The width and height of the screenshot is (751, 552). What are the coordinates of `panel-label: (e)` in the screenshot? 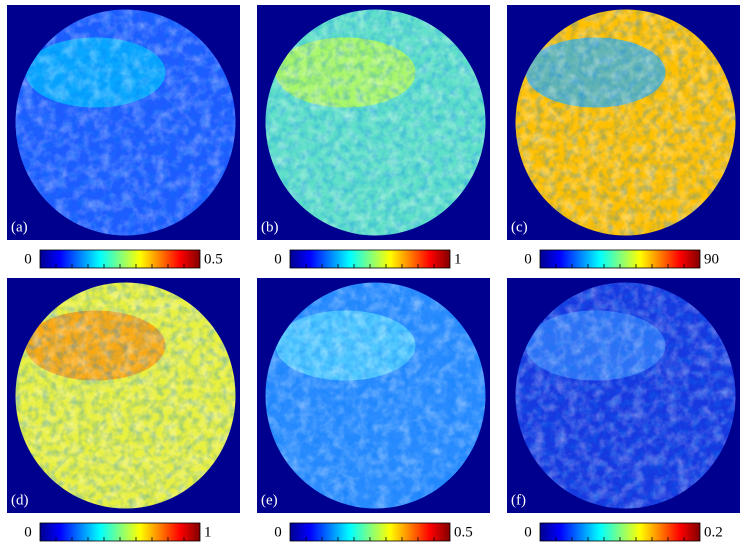 It's located at (269, 500).